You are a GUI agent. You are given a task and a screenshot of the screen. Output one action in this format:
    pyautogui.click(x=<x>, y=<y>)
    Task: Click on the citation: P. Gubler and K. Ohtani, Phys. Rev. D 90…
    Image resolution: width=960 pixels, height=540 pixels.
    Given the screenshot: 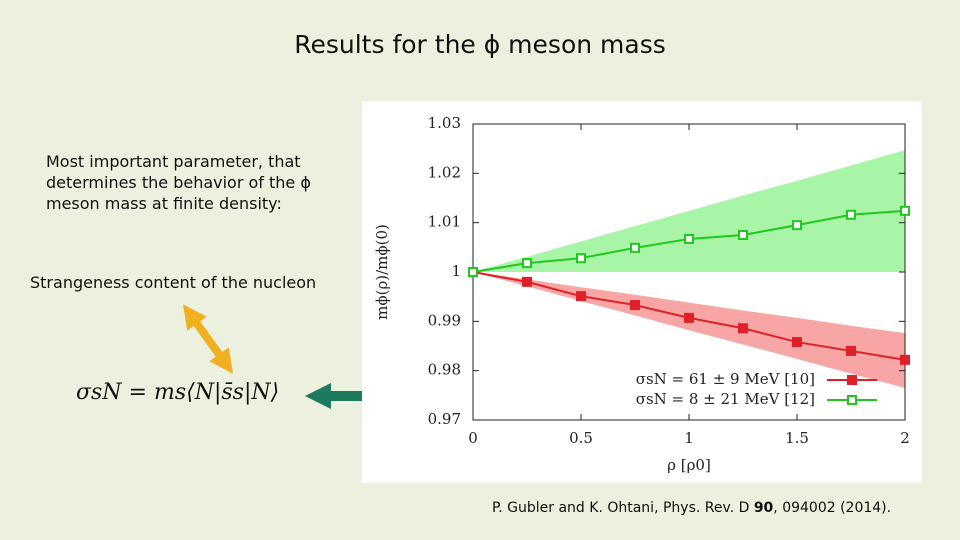 What is the action you would take?
    pyautogui.click(x=691, y=508)
    